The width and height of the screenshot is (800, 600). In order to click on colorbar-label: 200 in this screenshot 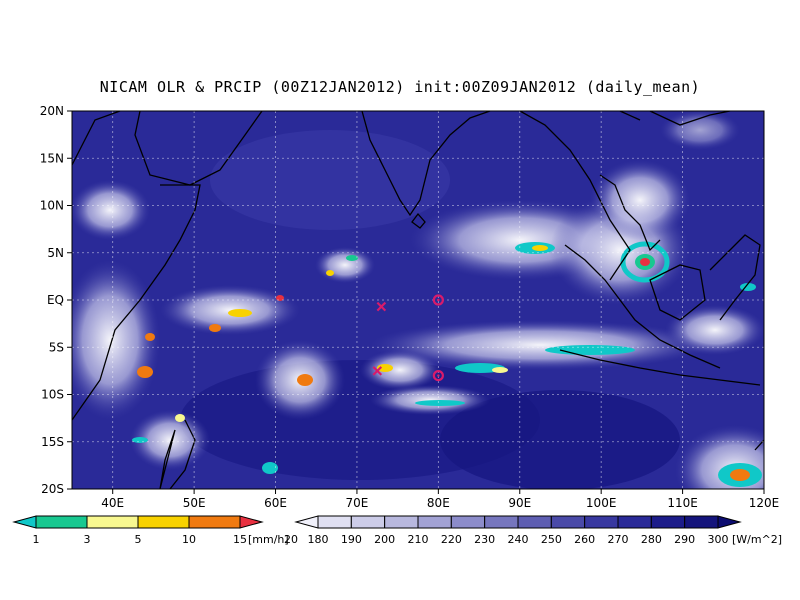, I will do `click(384, 539)`.